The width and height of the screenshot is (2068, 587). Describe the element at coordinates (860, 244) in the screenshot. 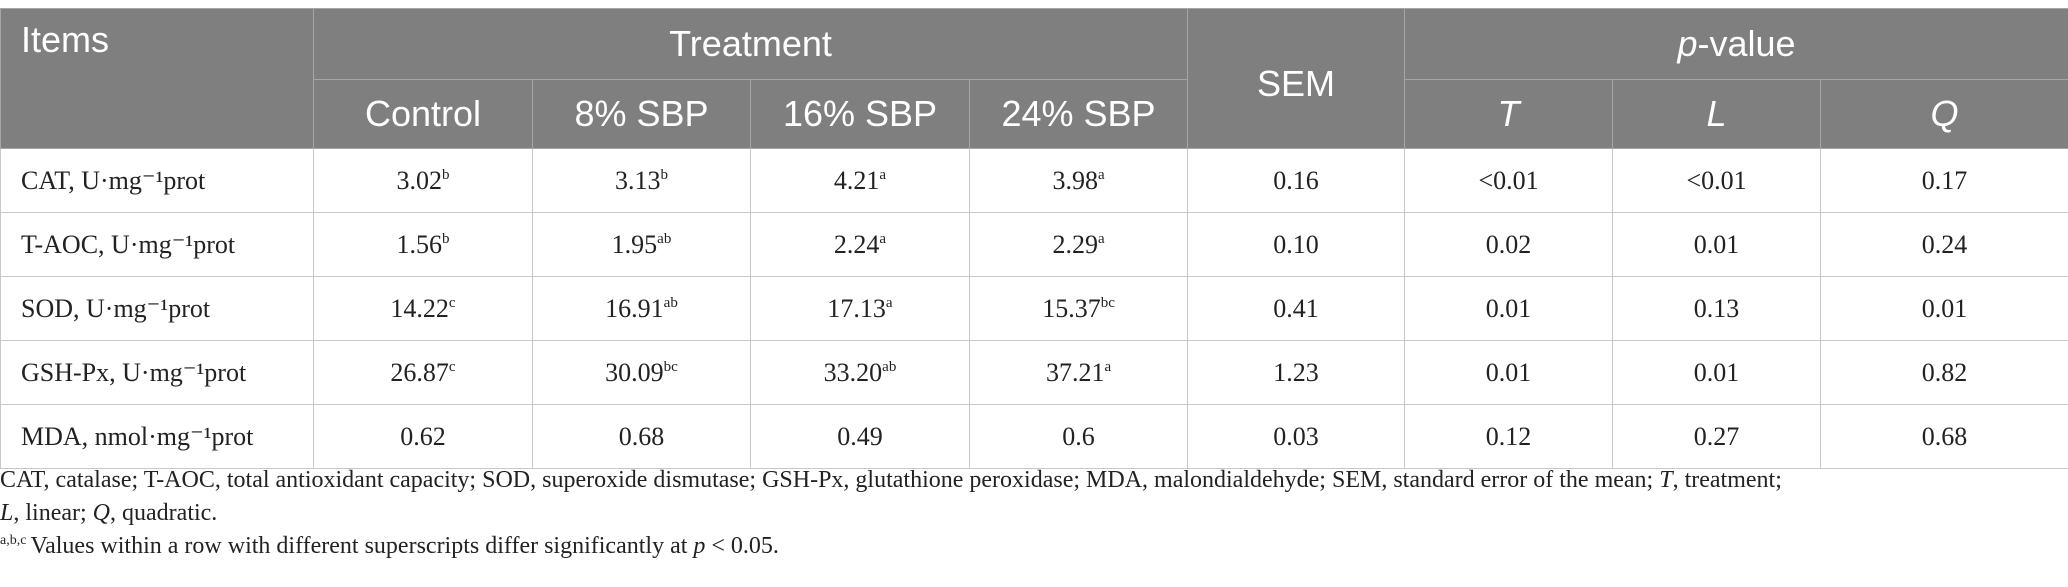

I see `cell-16-sbp: 2.24a` at that location.